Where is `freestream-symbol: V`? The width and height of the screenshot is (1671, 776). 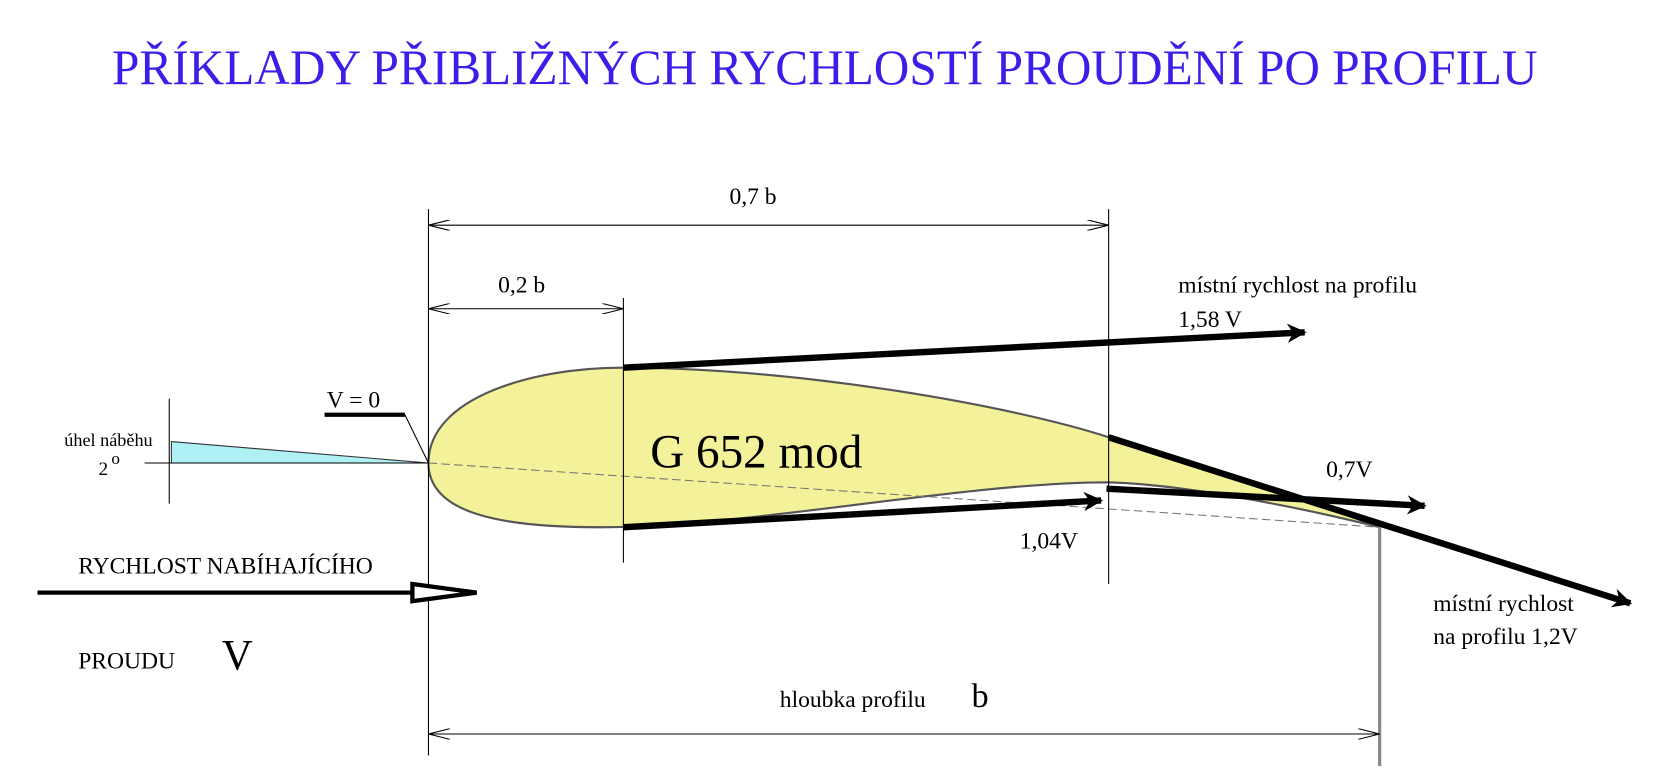
freestream-symbol: V is located at coordinates (237, 656).